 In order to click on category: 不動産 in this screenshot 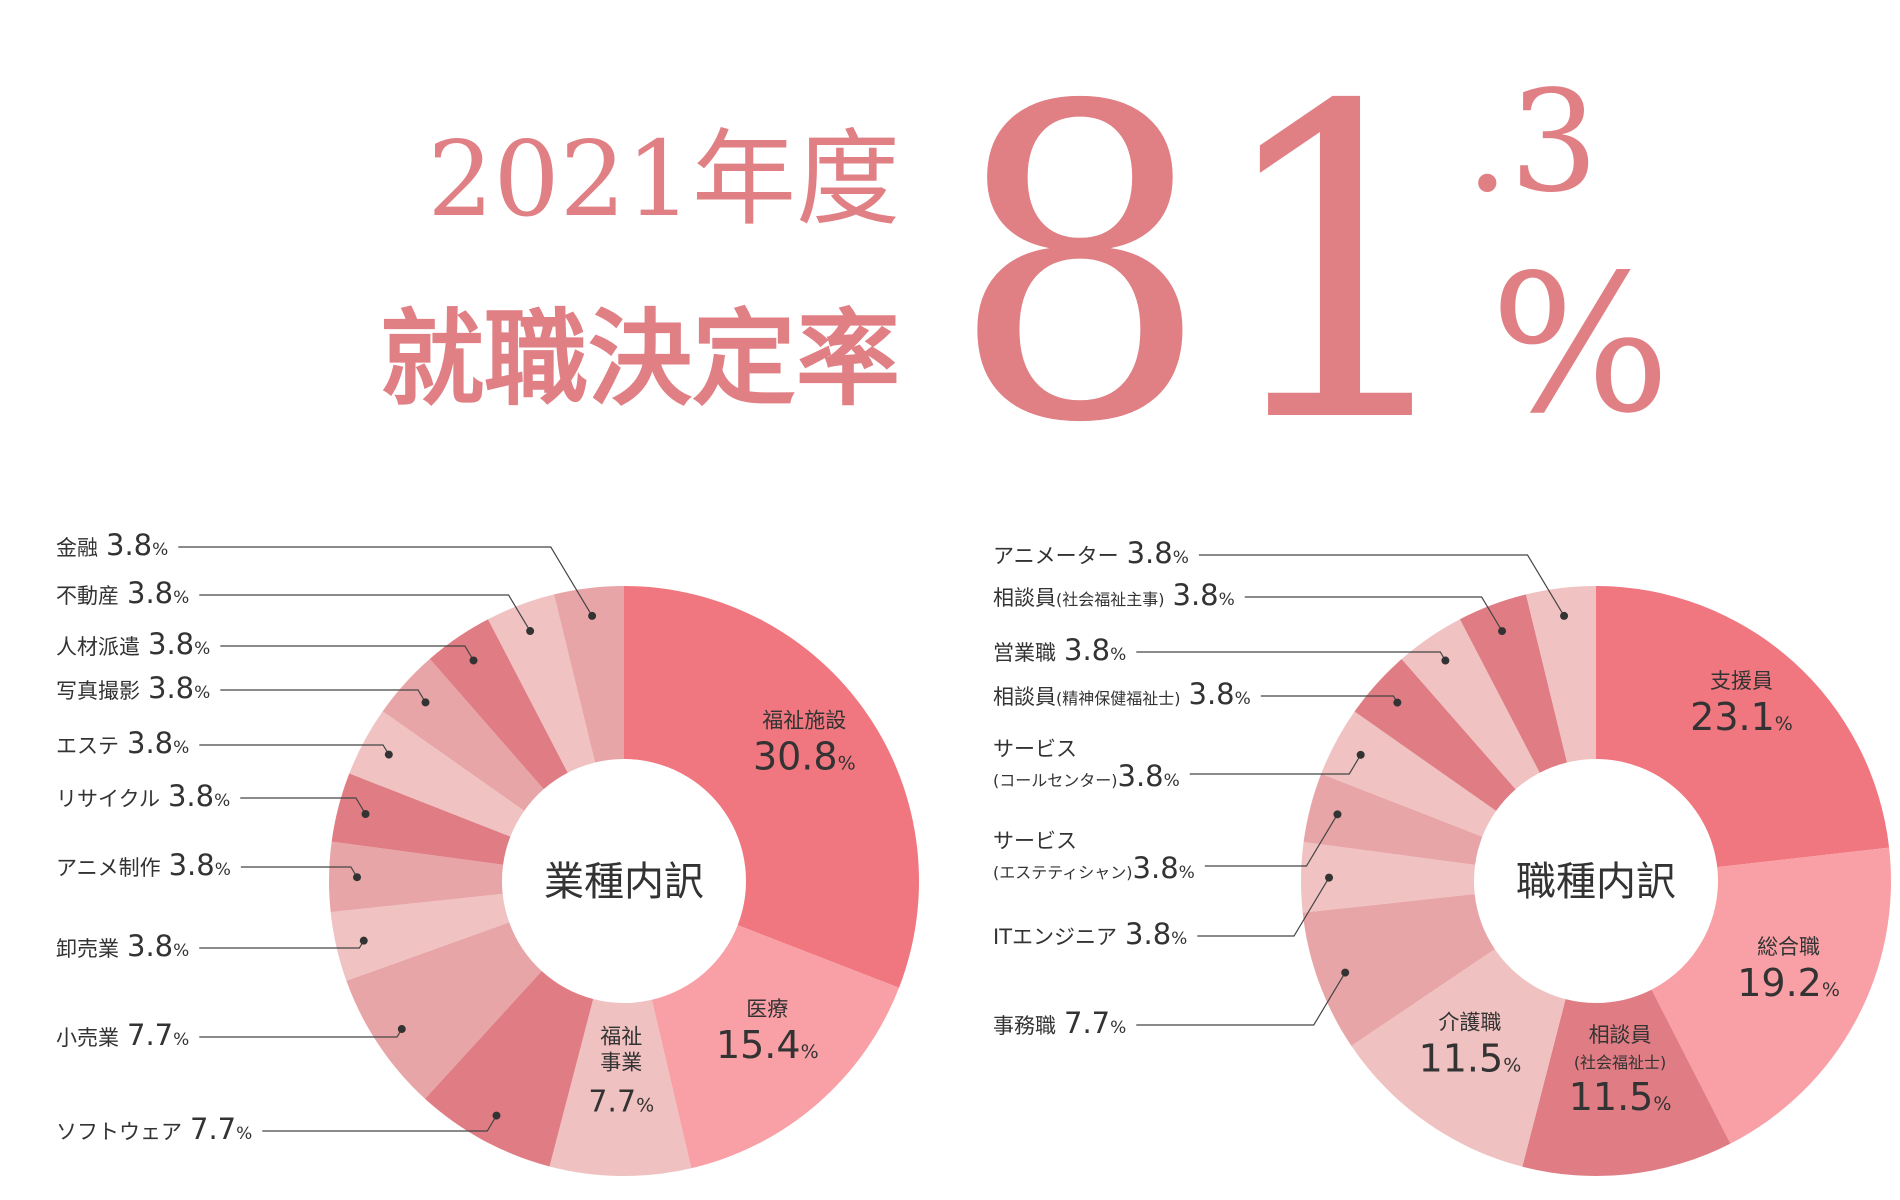, I will do `click(87, 596)`.